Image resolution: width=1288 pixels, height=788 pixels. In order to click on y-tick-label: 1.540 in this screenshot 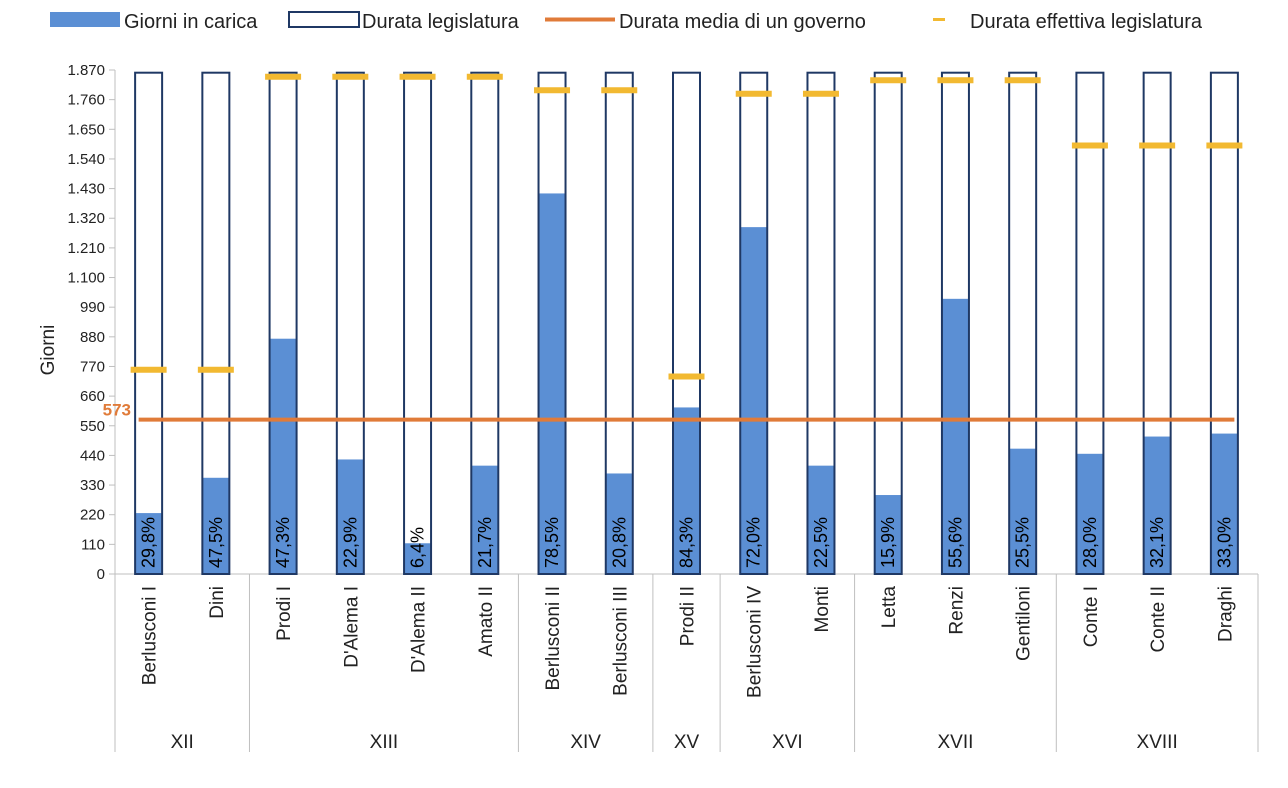, I will do `click(86, 159)`.